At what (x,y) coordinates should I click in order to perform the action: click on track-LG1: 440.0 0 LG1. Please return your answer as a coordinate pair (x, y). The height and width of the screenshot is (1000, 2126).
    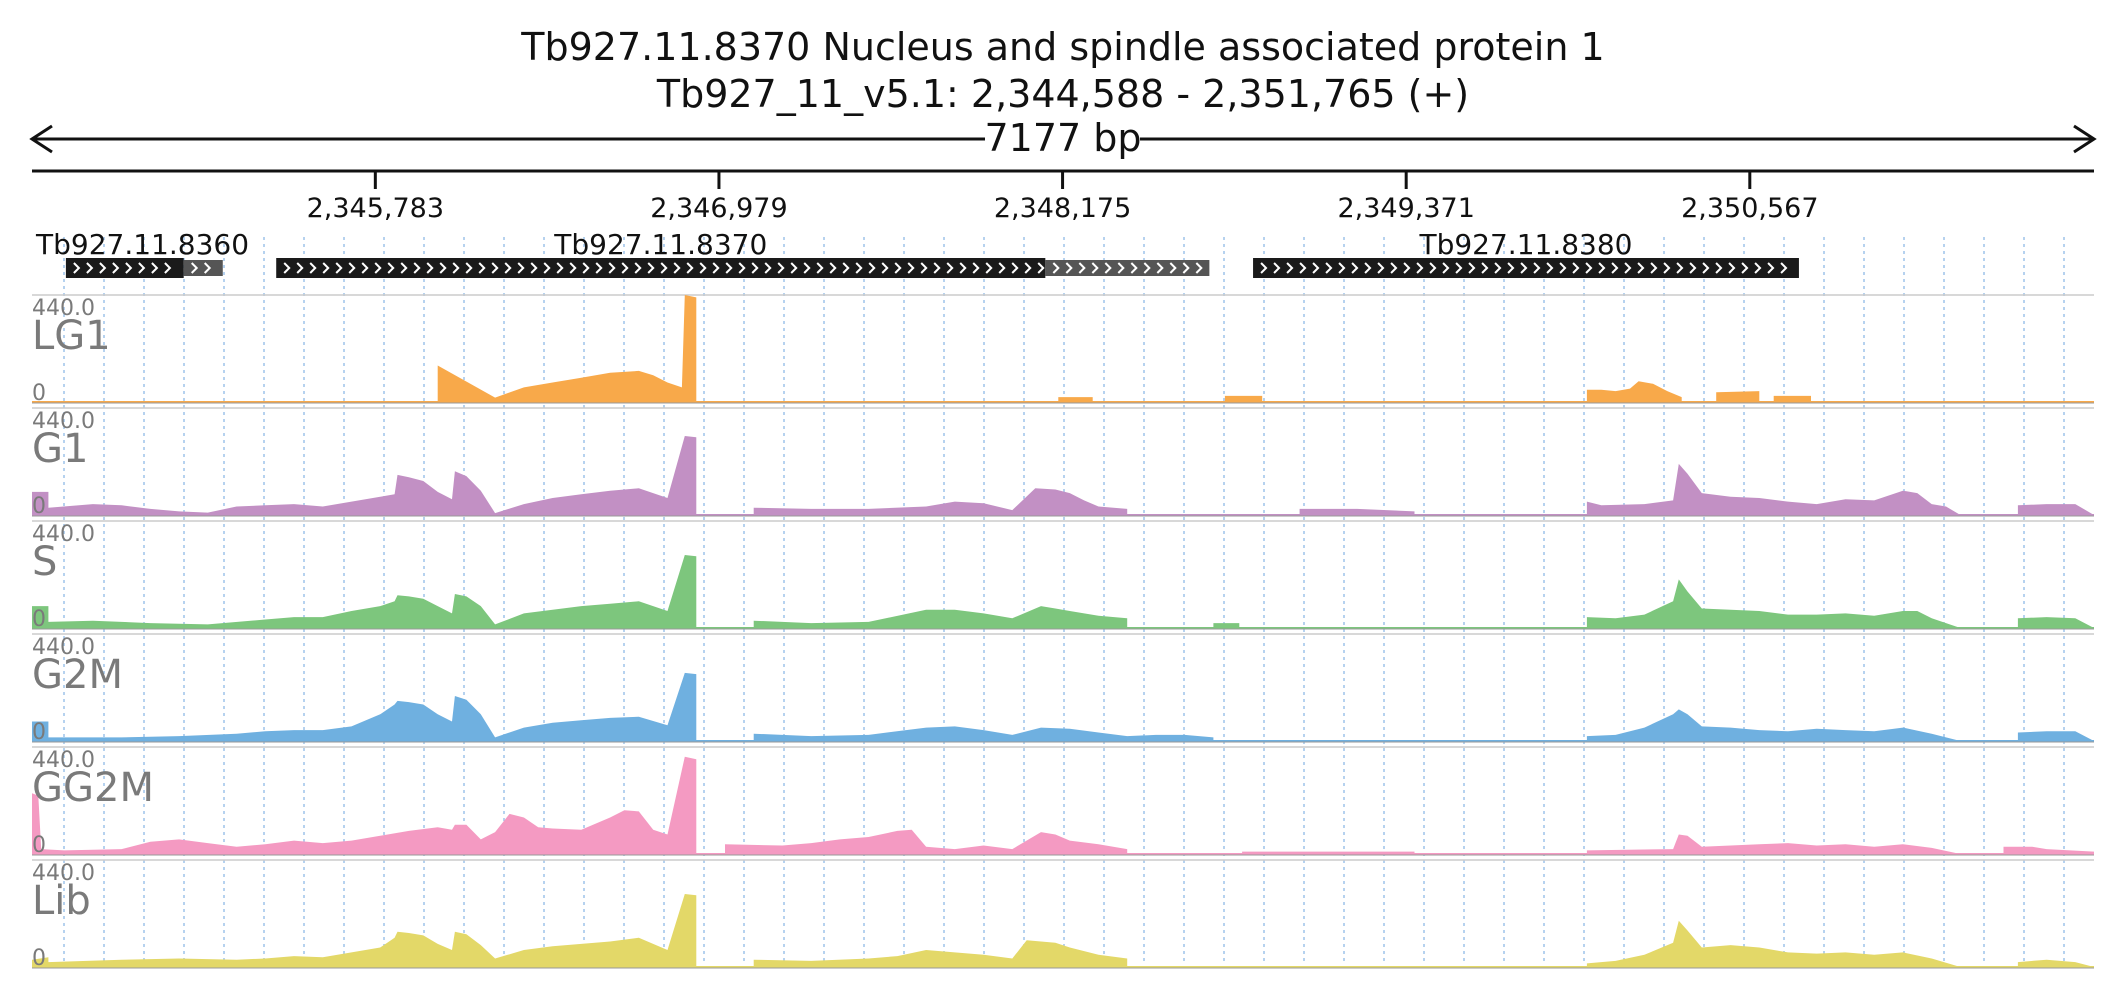
    Looking at the image, I should click on (1063, 350).